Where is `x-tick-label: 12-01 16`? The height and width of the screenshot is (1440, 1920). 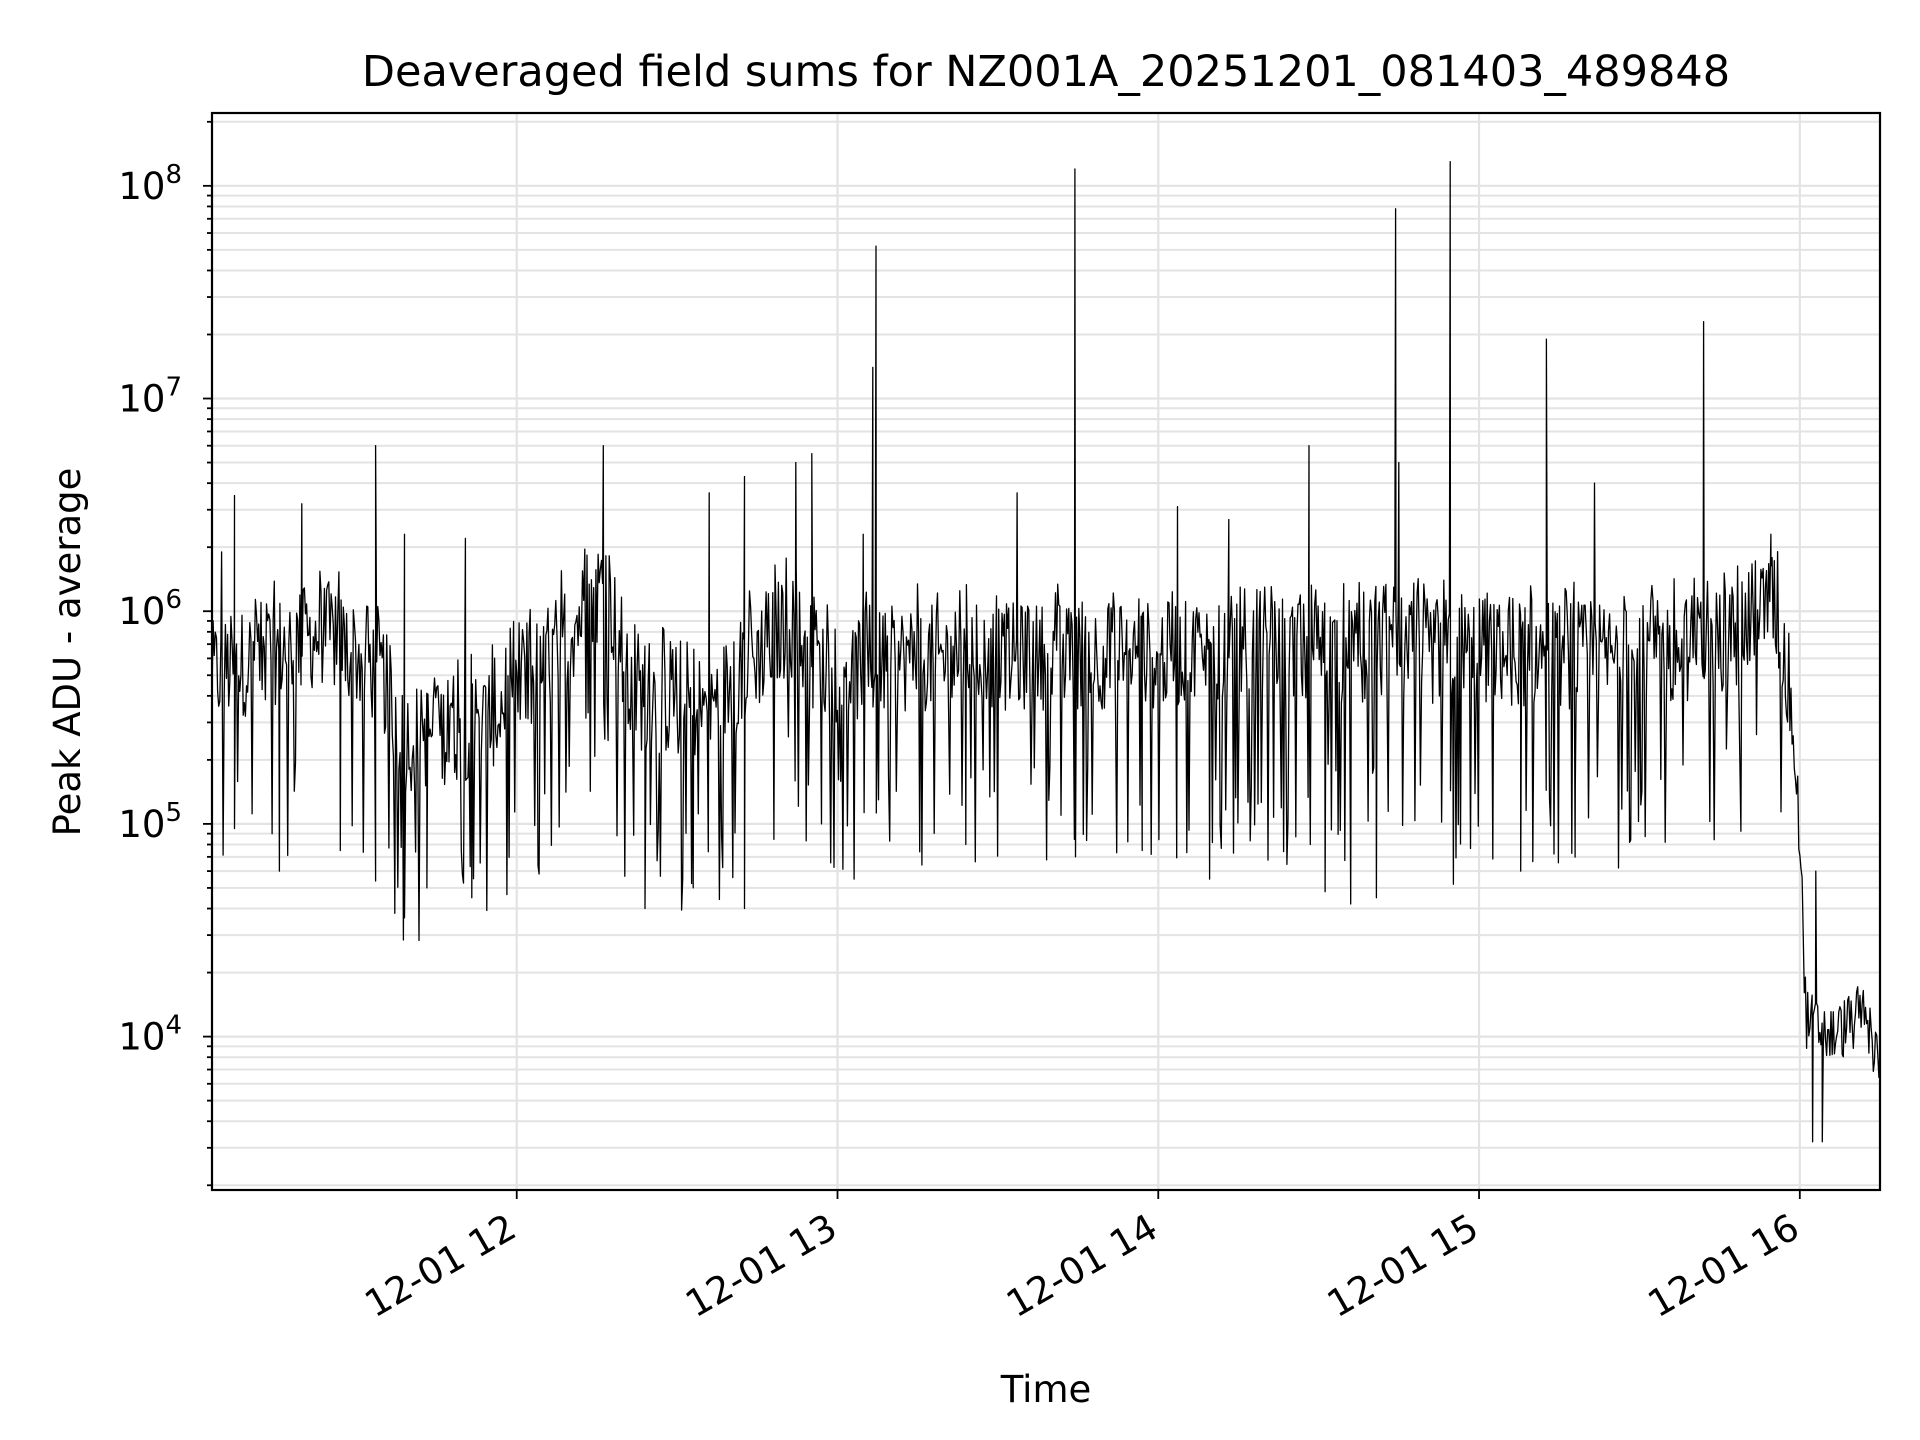
x-tick-label: 12-01 16 is located at coordinates (1724, 1266).